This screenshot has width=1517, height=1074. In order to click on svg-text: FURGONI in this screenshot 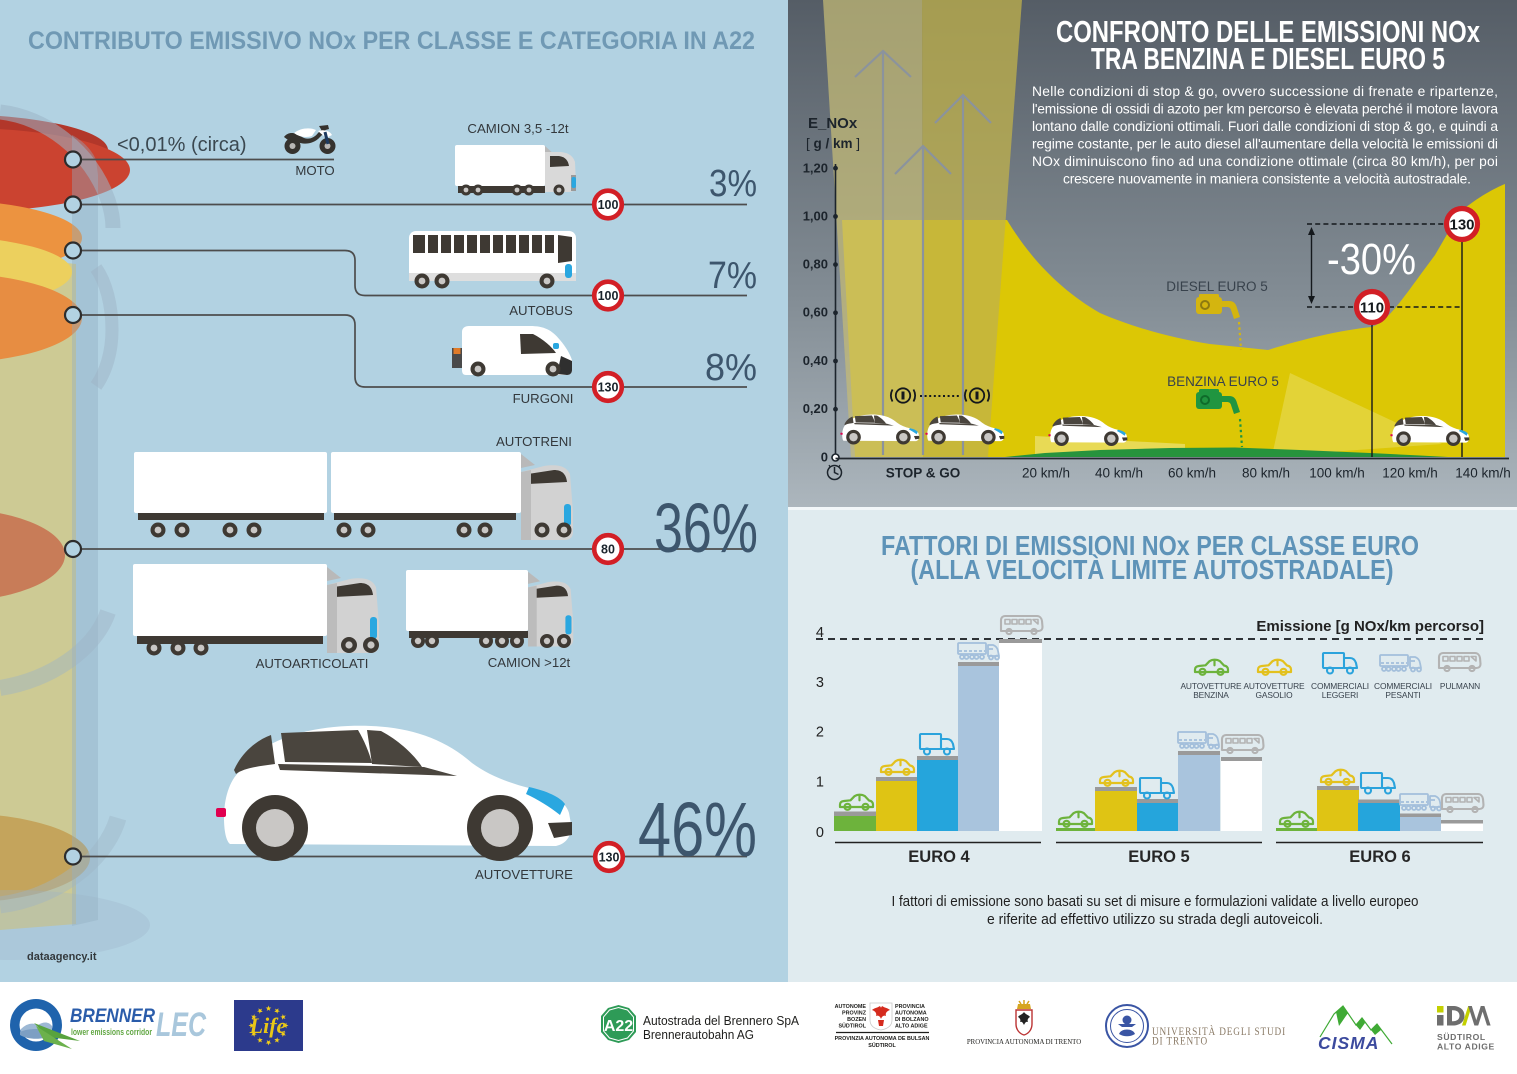, I will do `click(543, 398)`.